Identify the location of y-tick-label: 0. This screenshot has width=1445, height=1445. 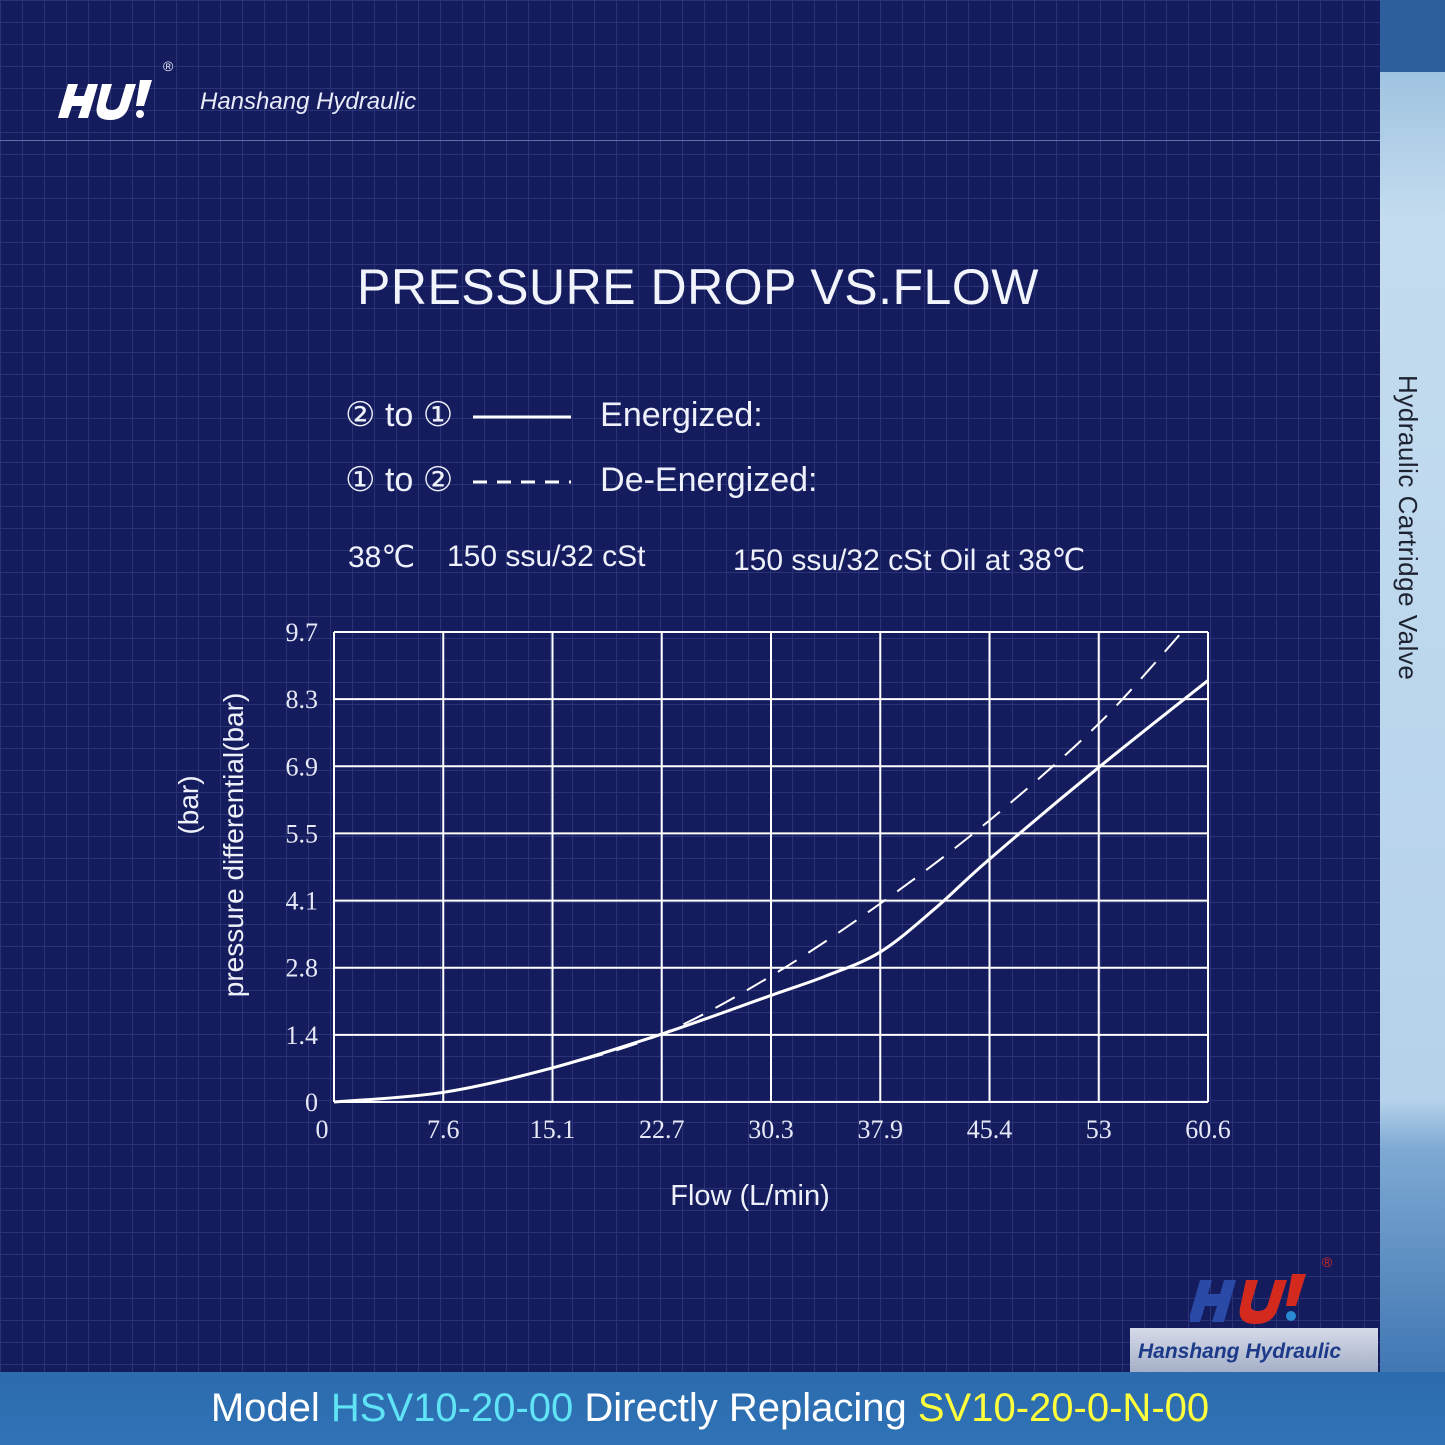
(311, 1102).